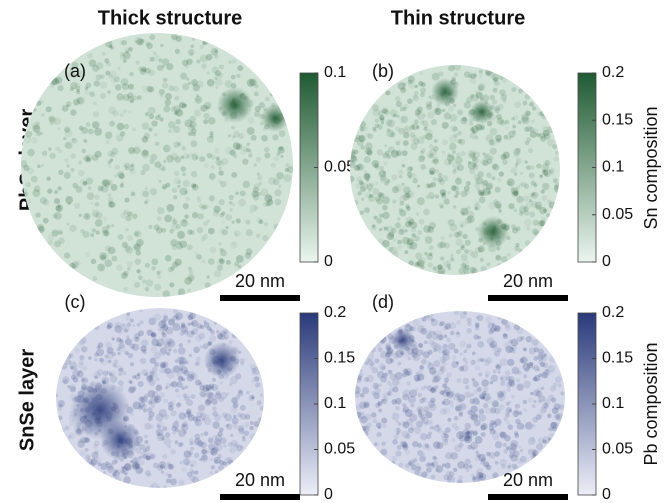 The image size is (672, 503). Describe the element at coordinates (75, 71) in the screenshot. I see `panel-label: (a)` at that location.